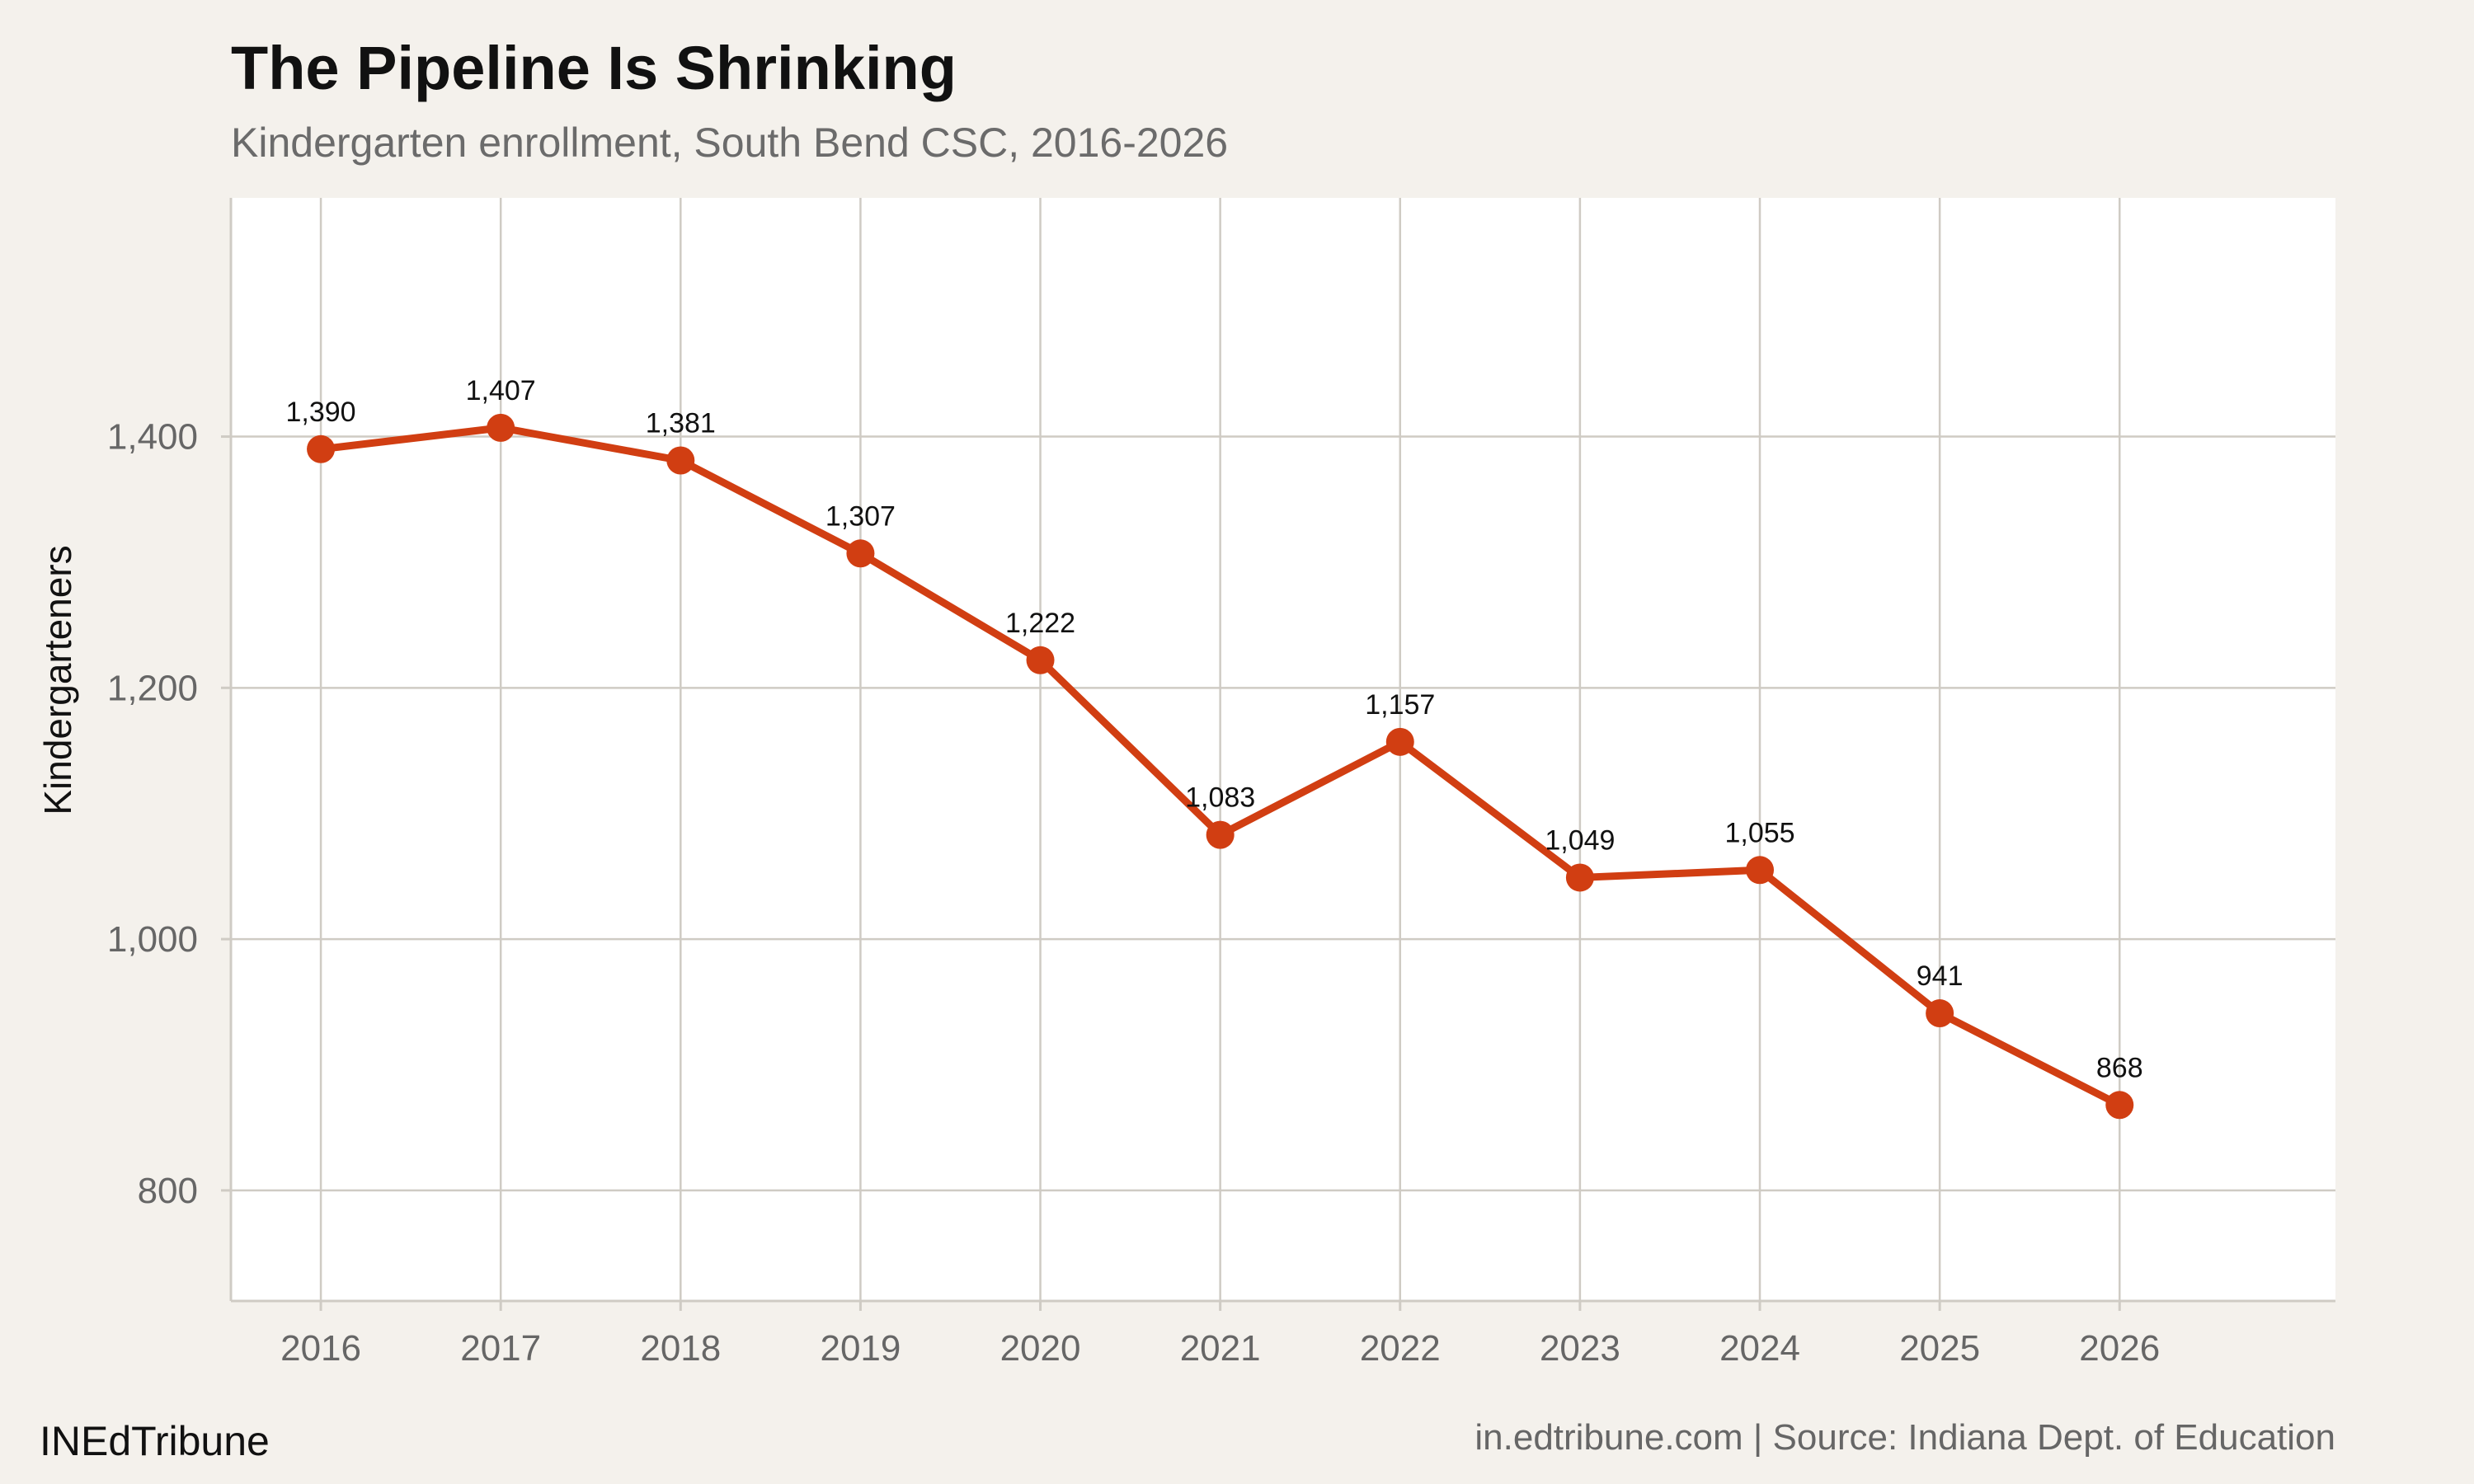  What do you see at coordinates (1940, 976) in the screenshot?
I see `data-label: 941` at bounding box center [1940, 976].